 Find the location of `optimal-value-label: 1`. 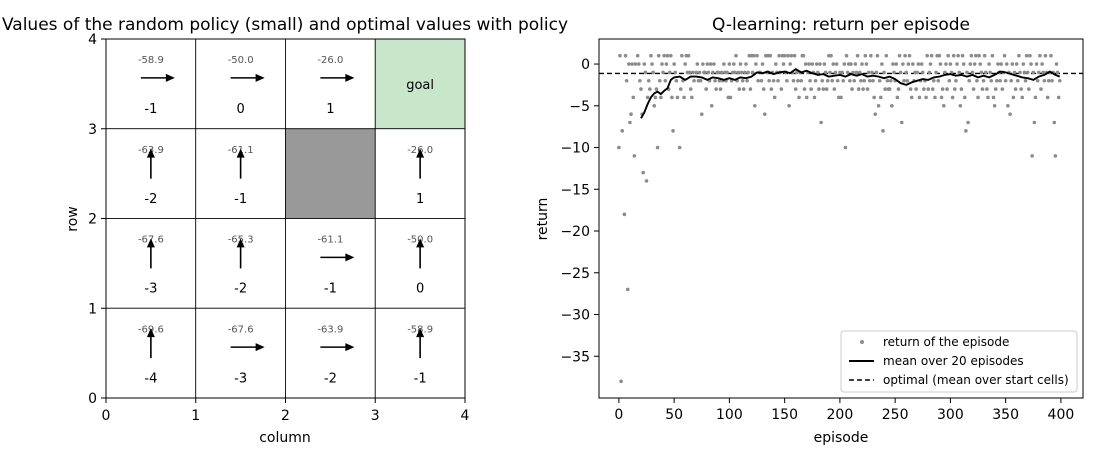

optimal-value-label: 1 is located at coordinates (330, 109).